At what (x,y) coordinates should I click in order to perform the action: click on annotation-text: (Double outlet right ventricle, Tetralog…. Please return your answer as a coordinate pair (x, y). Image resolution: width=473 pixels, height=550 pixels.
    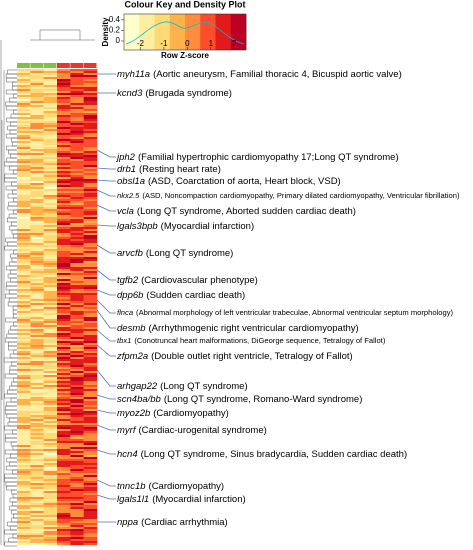
    Looking at the image, I should click on (252, 356).